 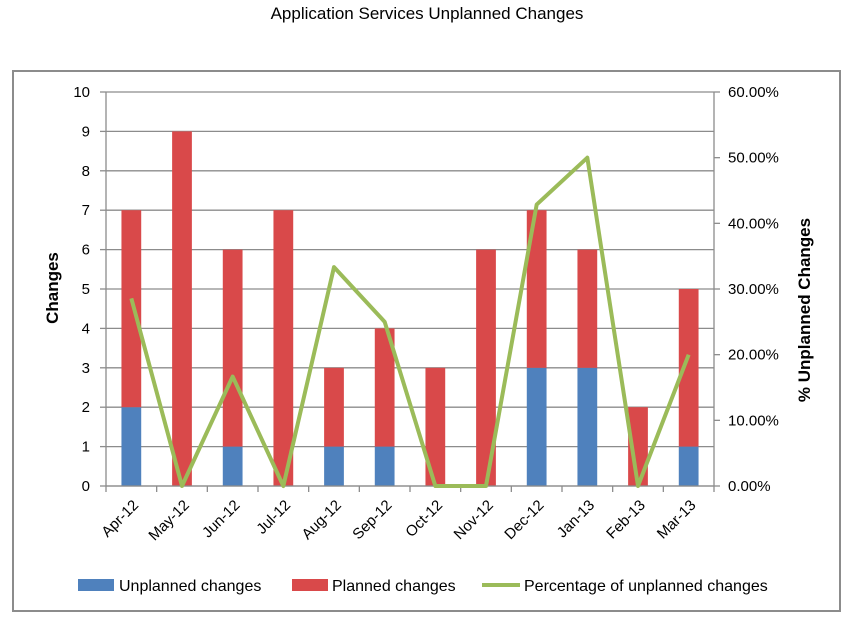 What do you see at coordinates (221, 519) in the screenshot?
I see `x-tick-label: Jun-12` at bounding box center [221, 519].